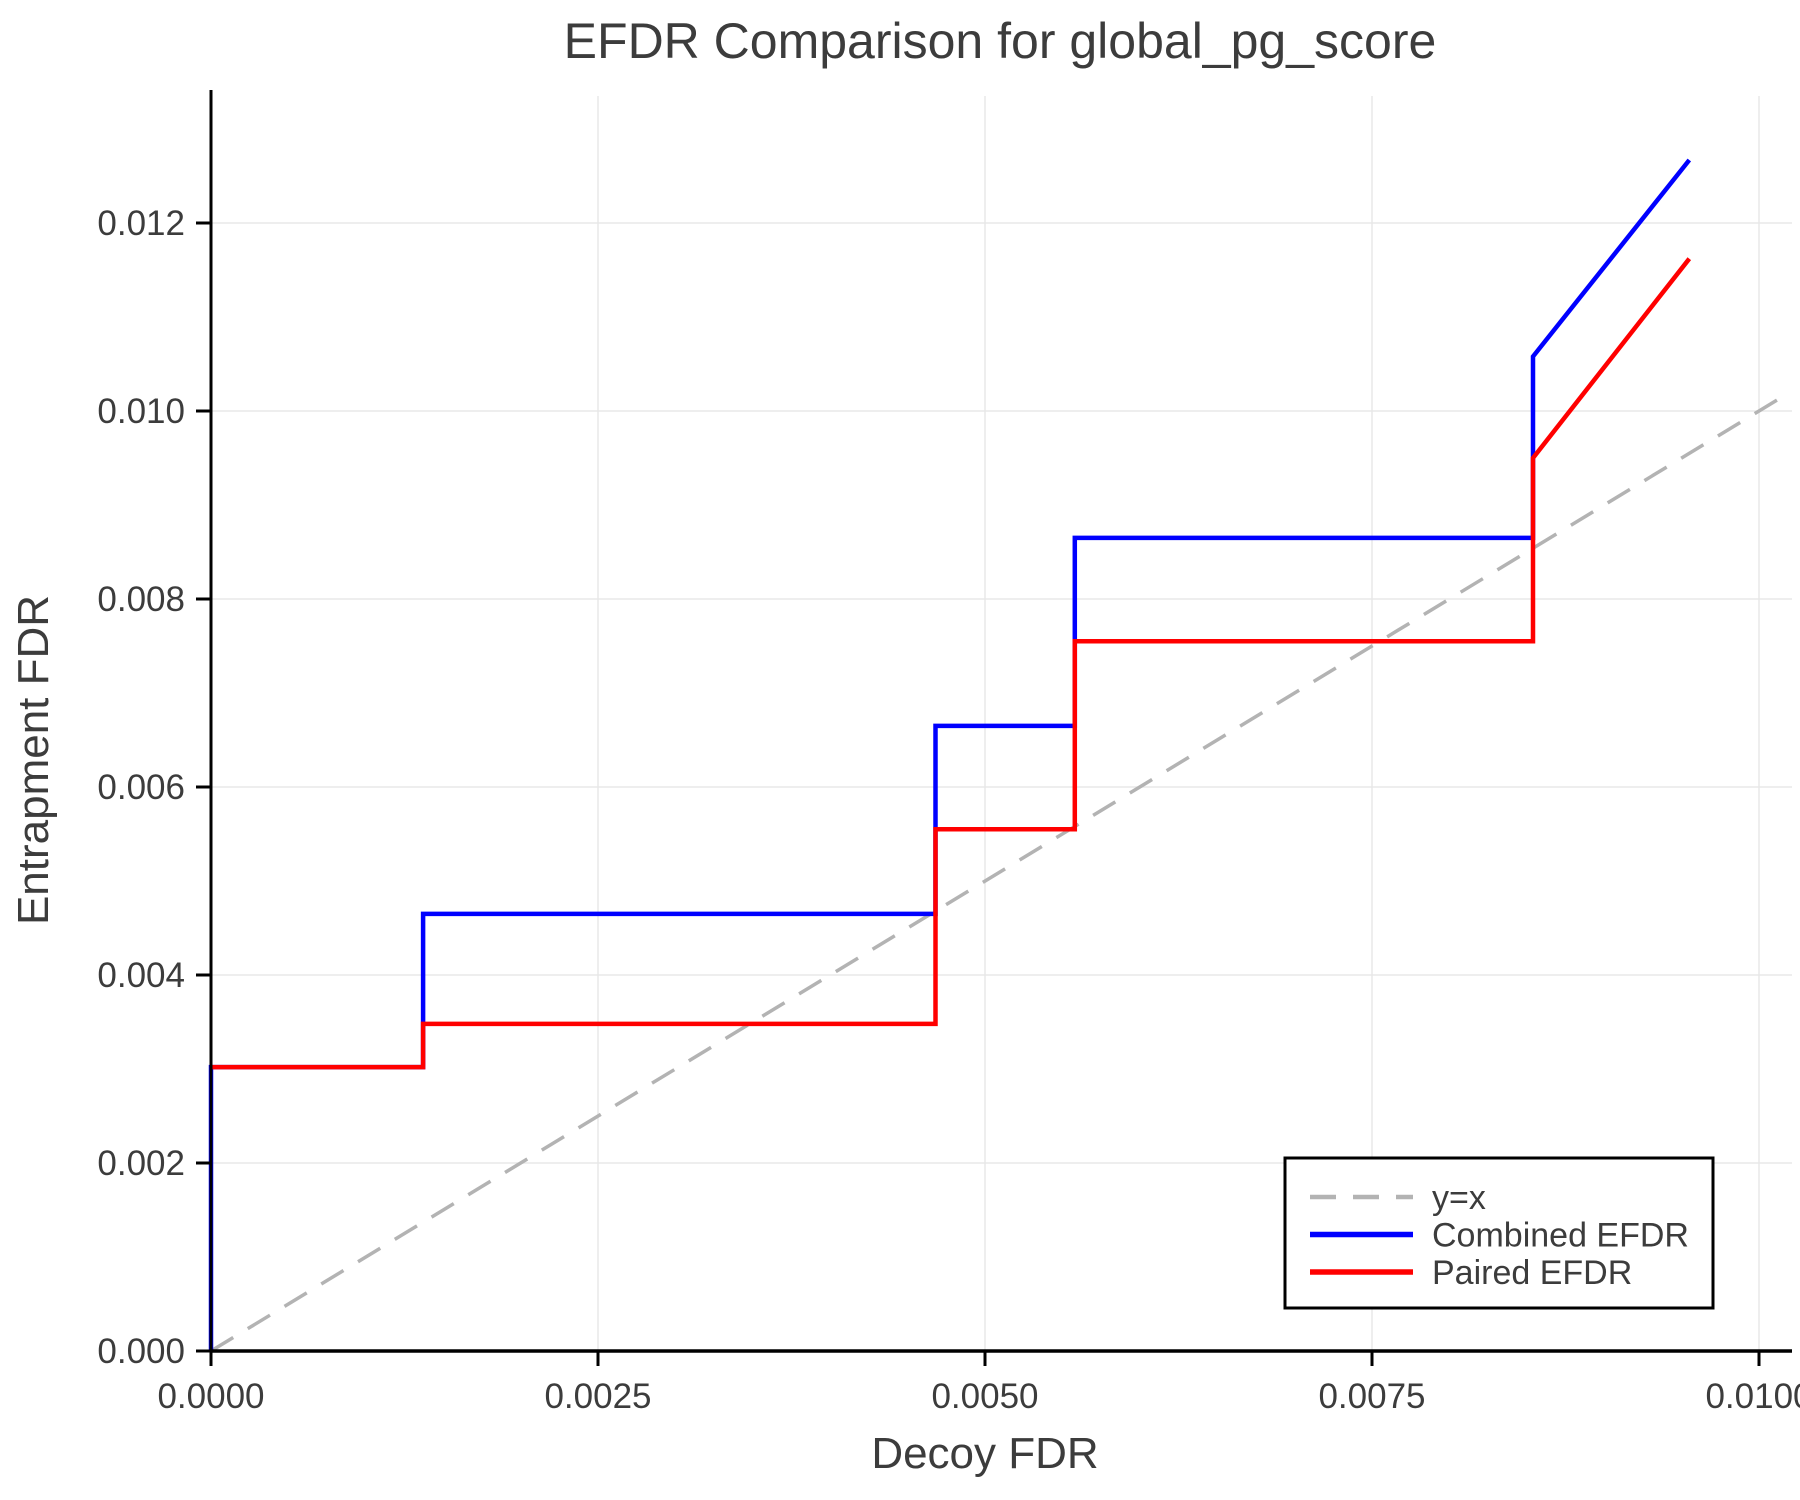 This screenshot has height=1500, width=1800. I want to click on x-tick-label: 0.0025, so click(597, 1396).